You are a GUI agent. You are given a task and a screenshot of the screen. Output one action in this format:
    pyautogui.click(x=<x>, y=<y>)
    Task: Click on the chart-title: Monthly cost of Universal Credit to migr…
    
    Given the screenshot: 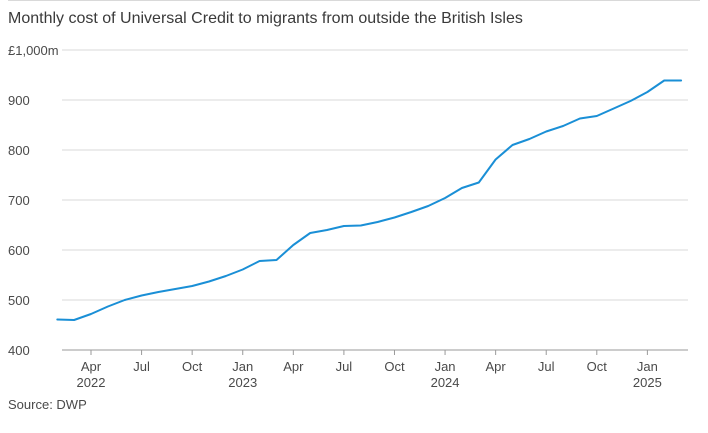 What is the action you would take?
    pyautogui.click(x=265, y=18)
    